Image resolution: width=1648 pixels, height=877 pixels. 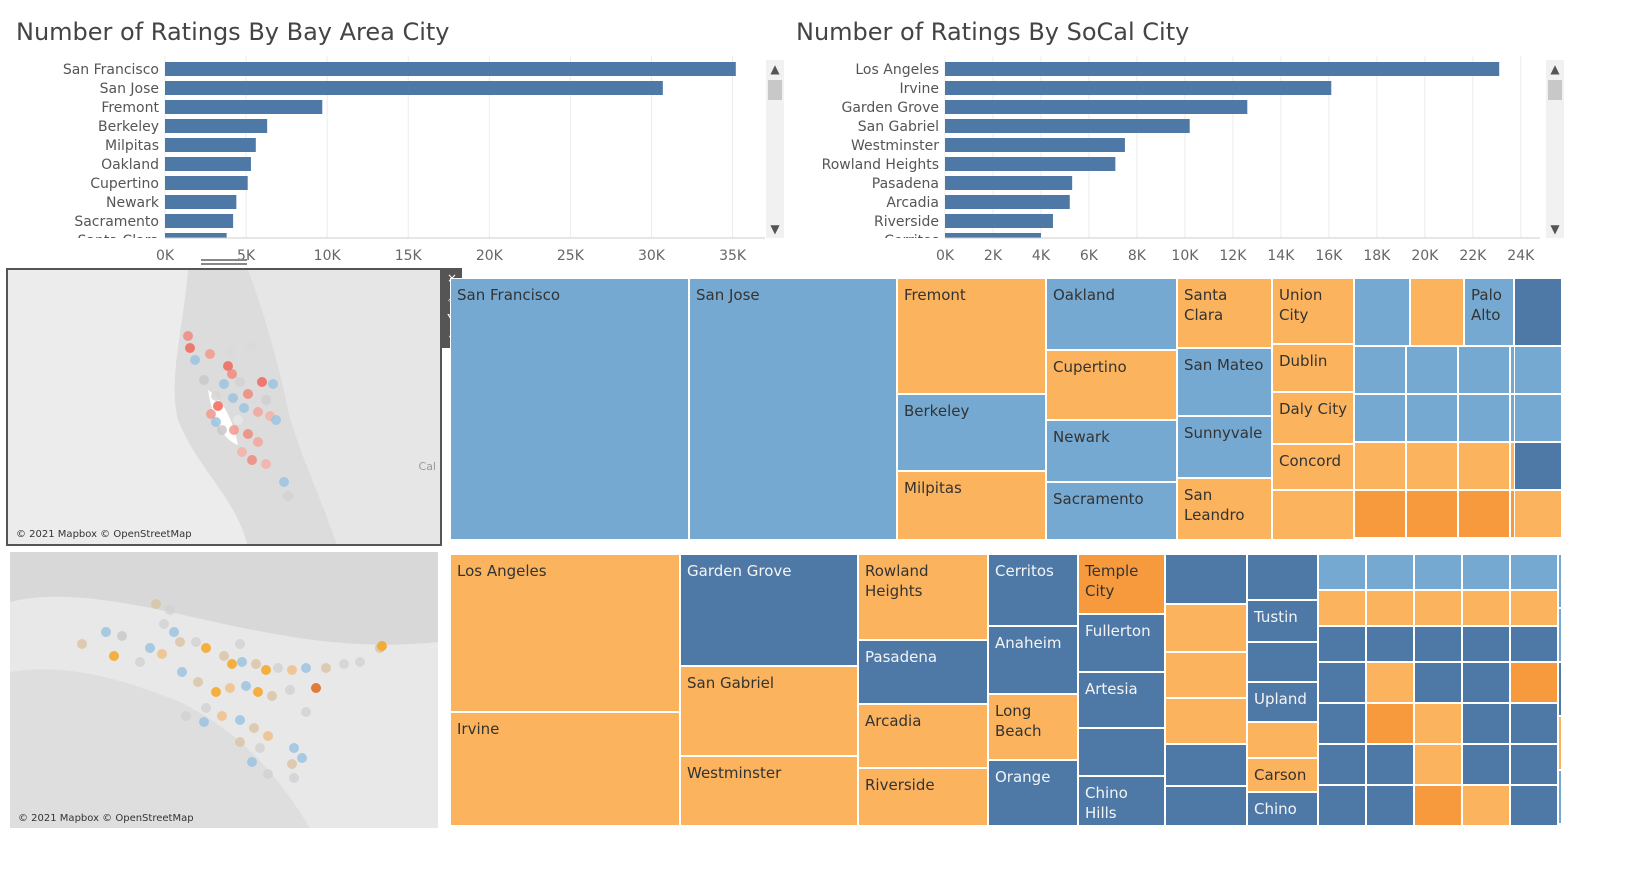 What do you see at coordinates (1224, 447) in the screenshot?
I see `treemap-tile: Sunnyvale` at bounding box center [1224, 447].